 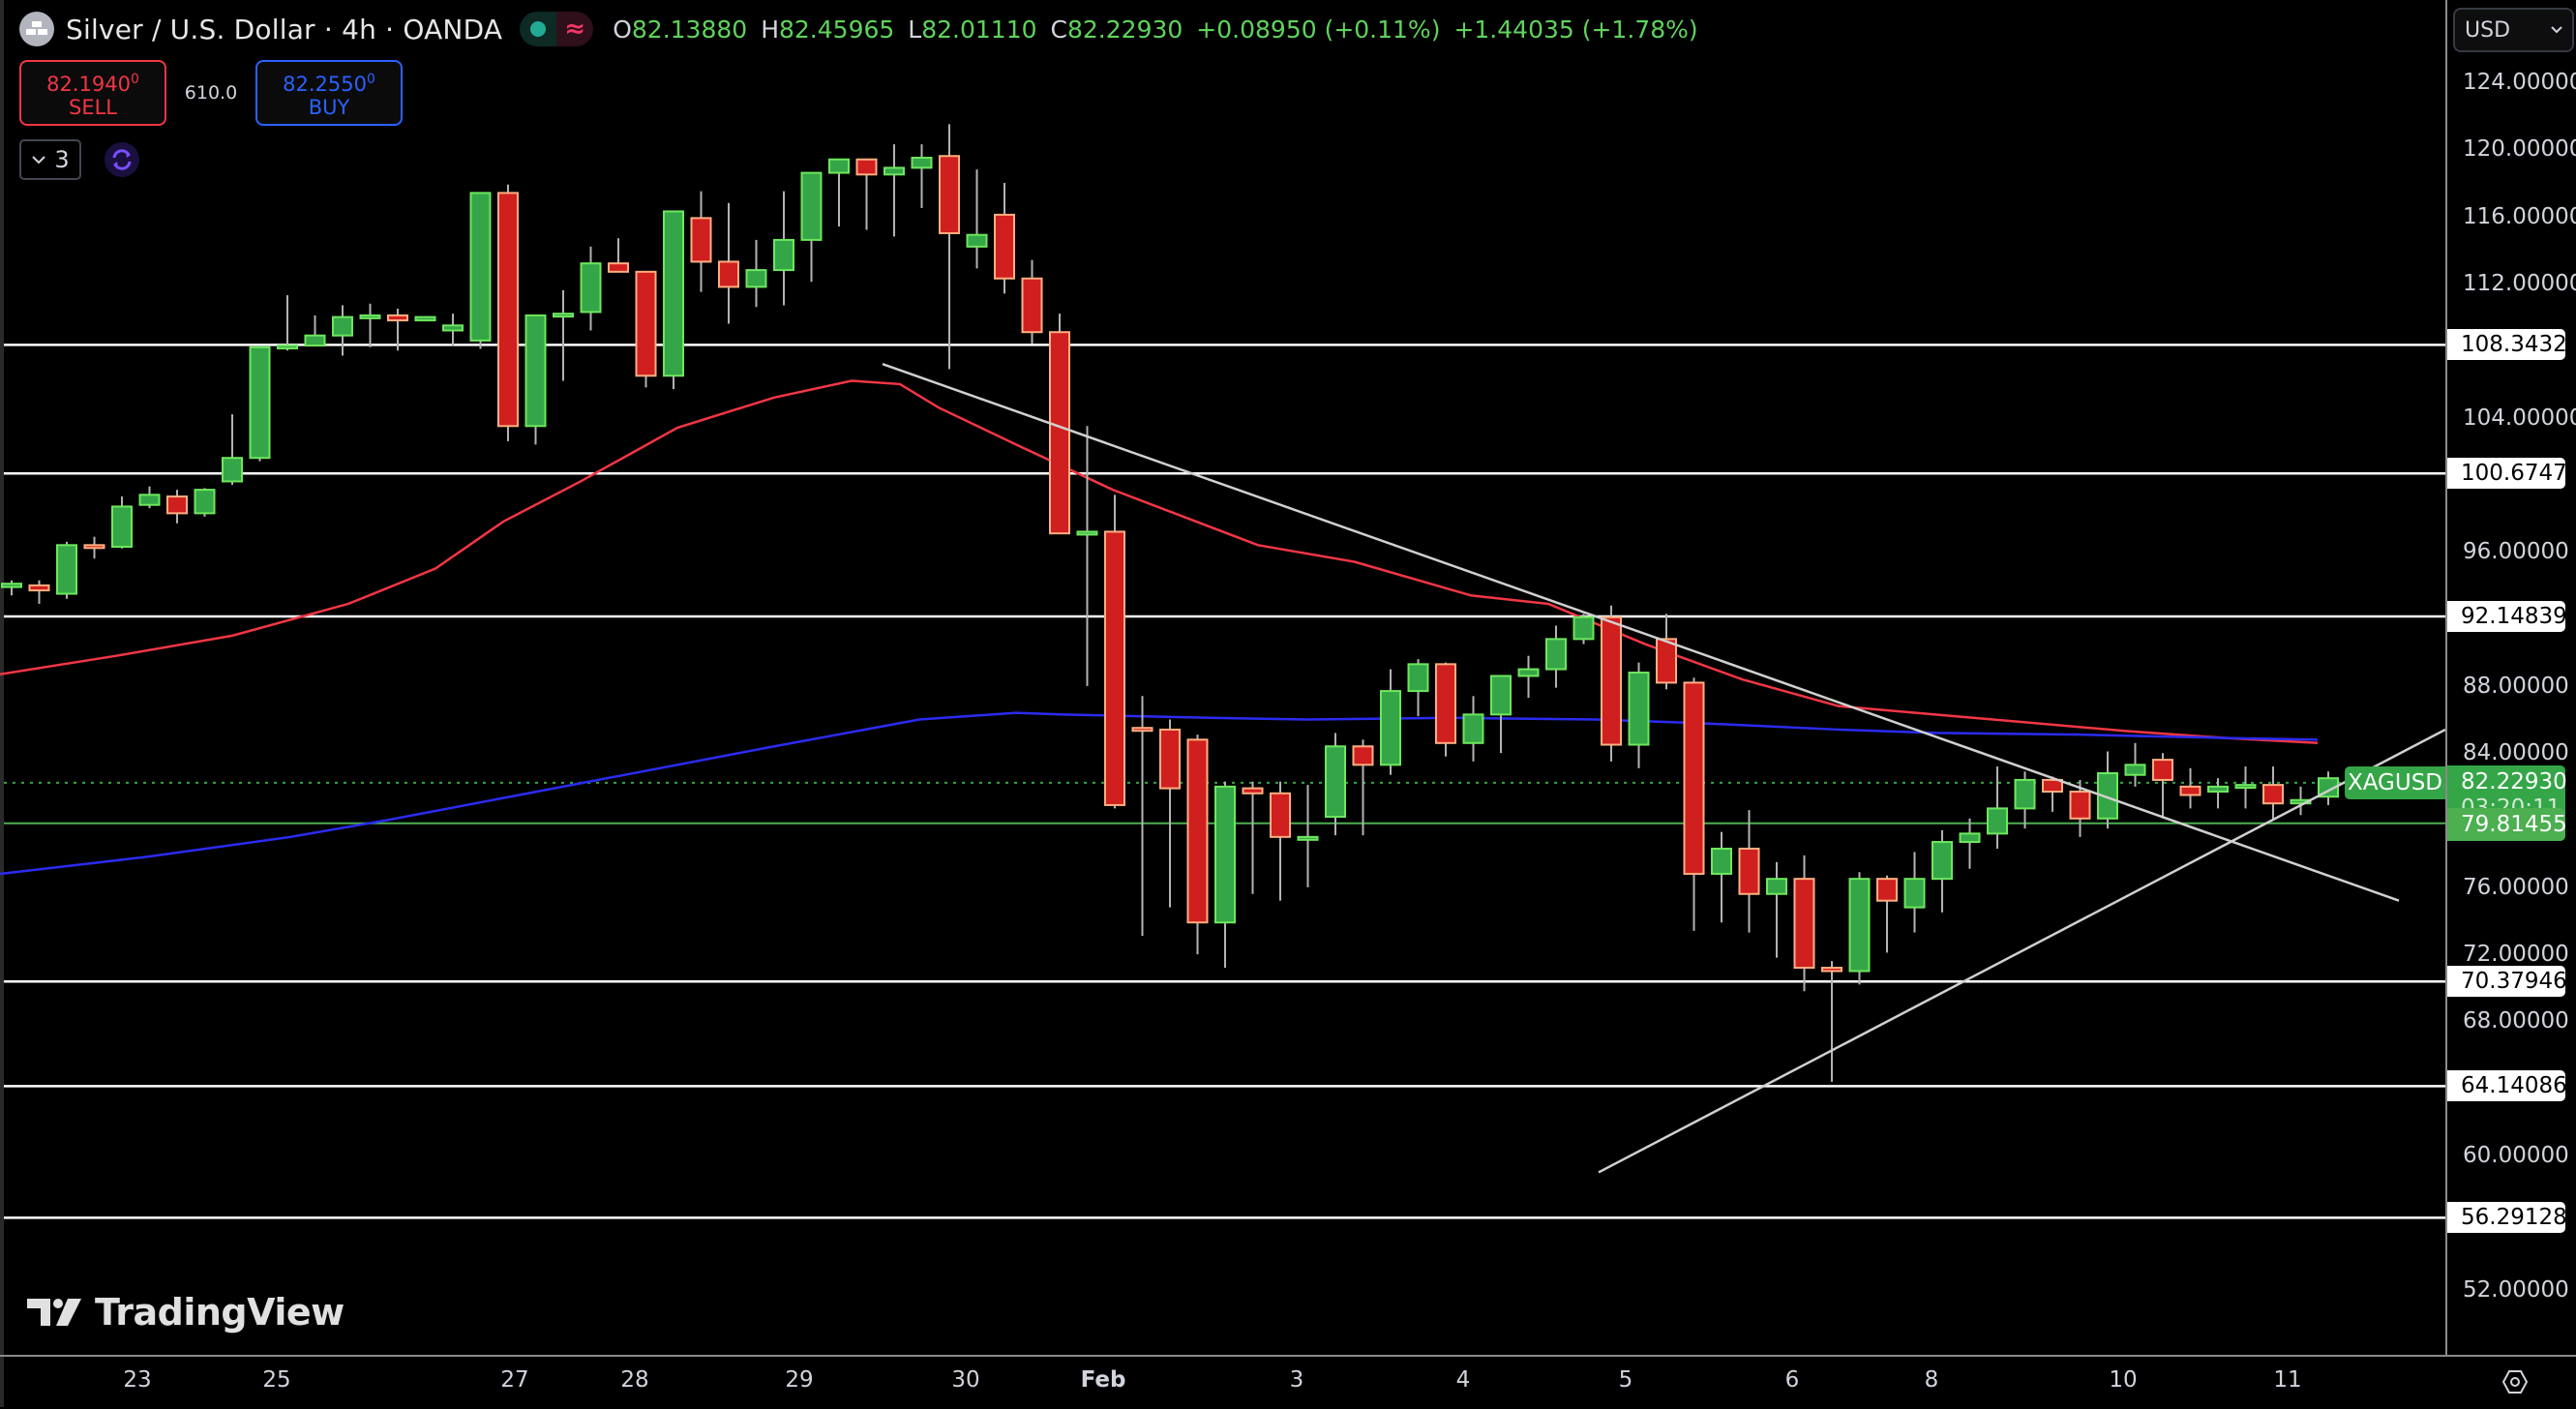 I want to click on time-tick: 25, so click(x=276, y=1380).